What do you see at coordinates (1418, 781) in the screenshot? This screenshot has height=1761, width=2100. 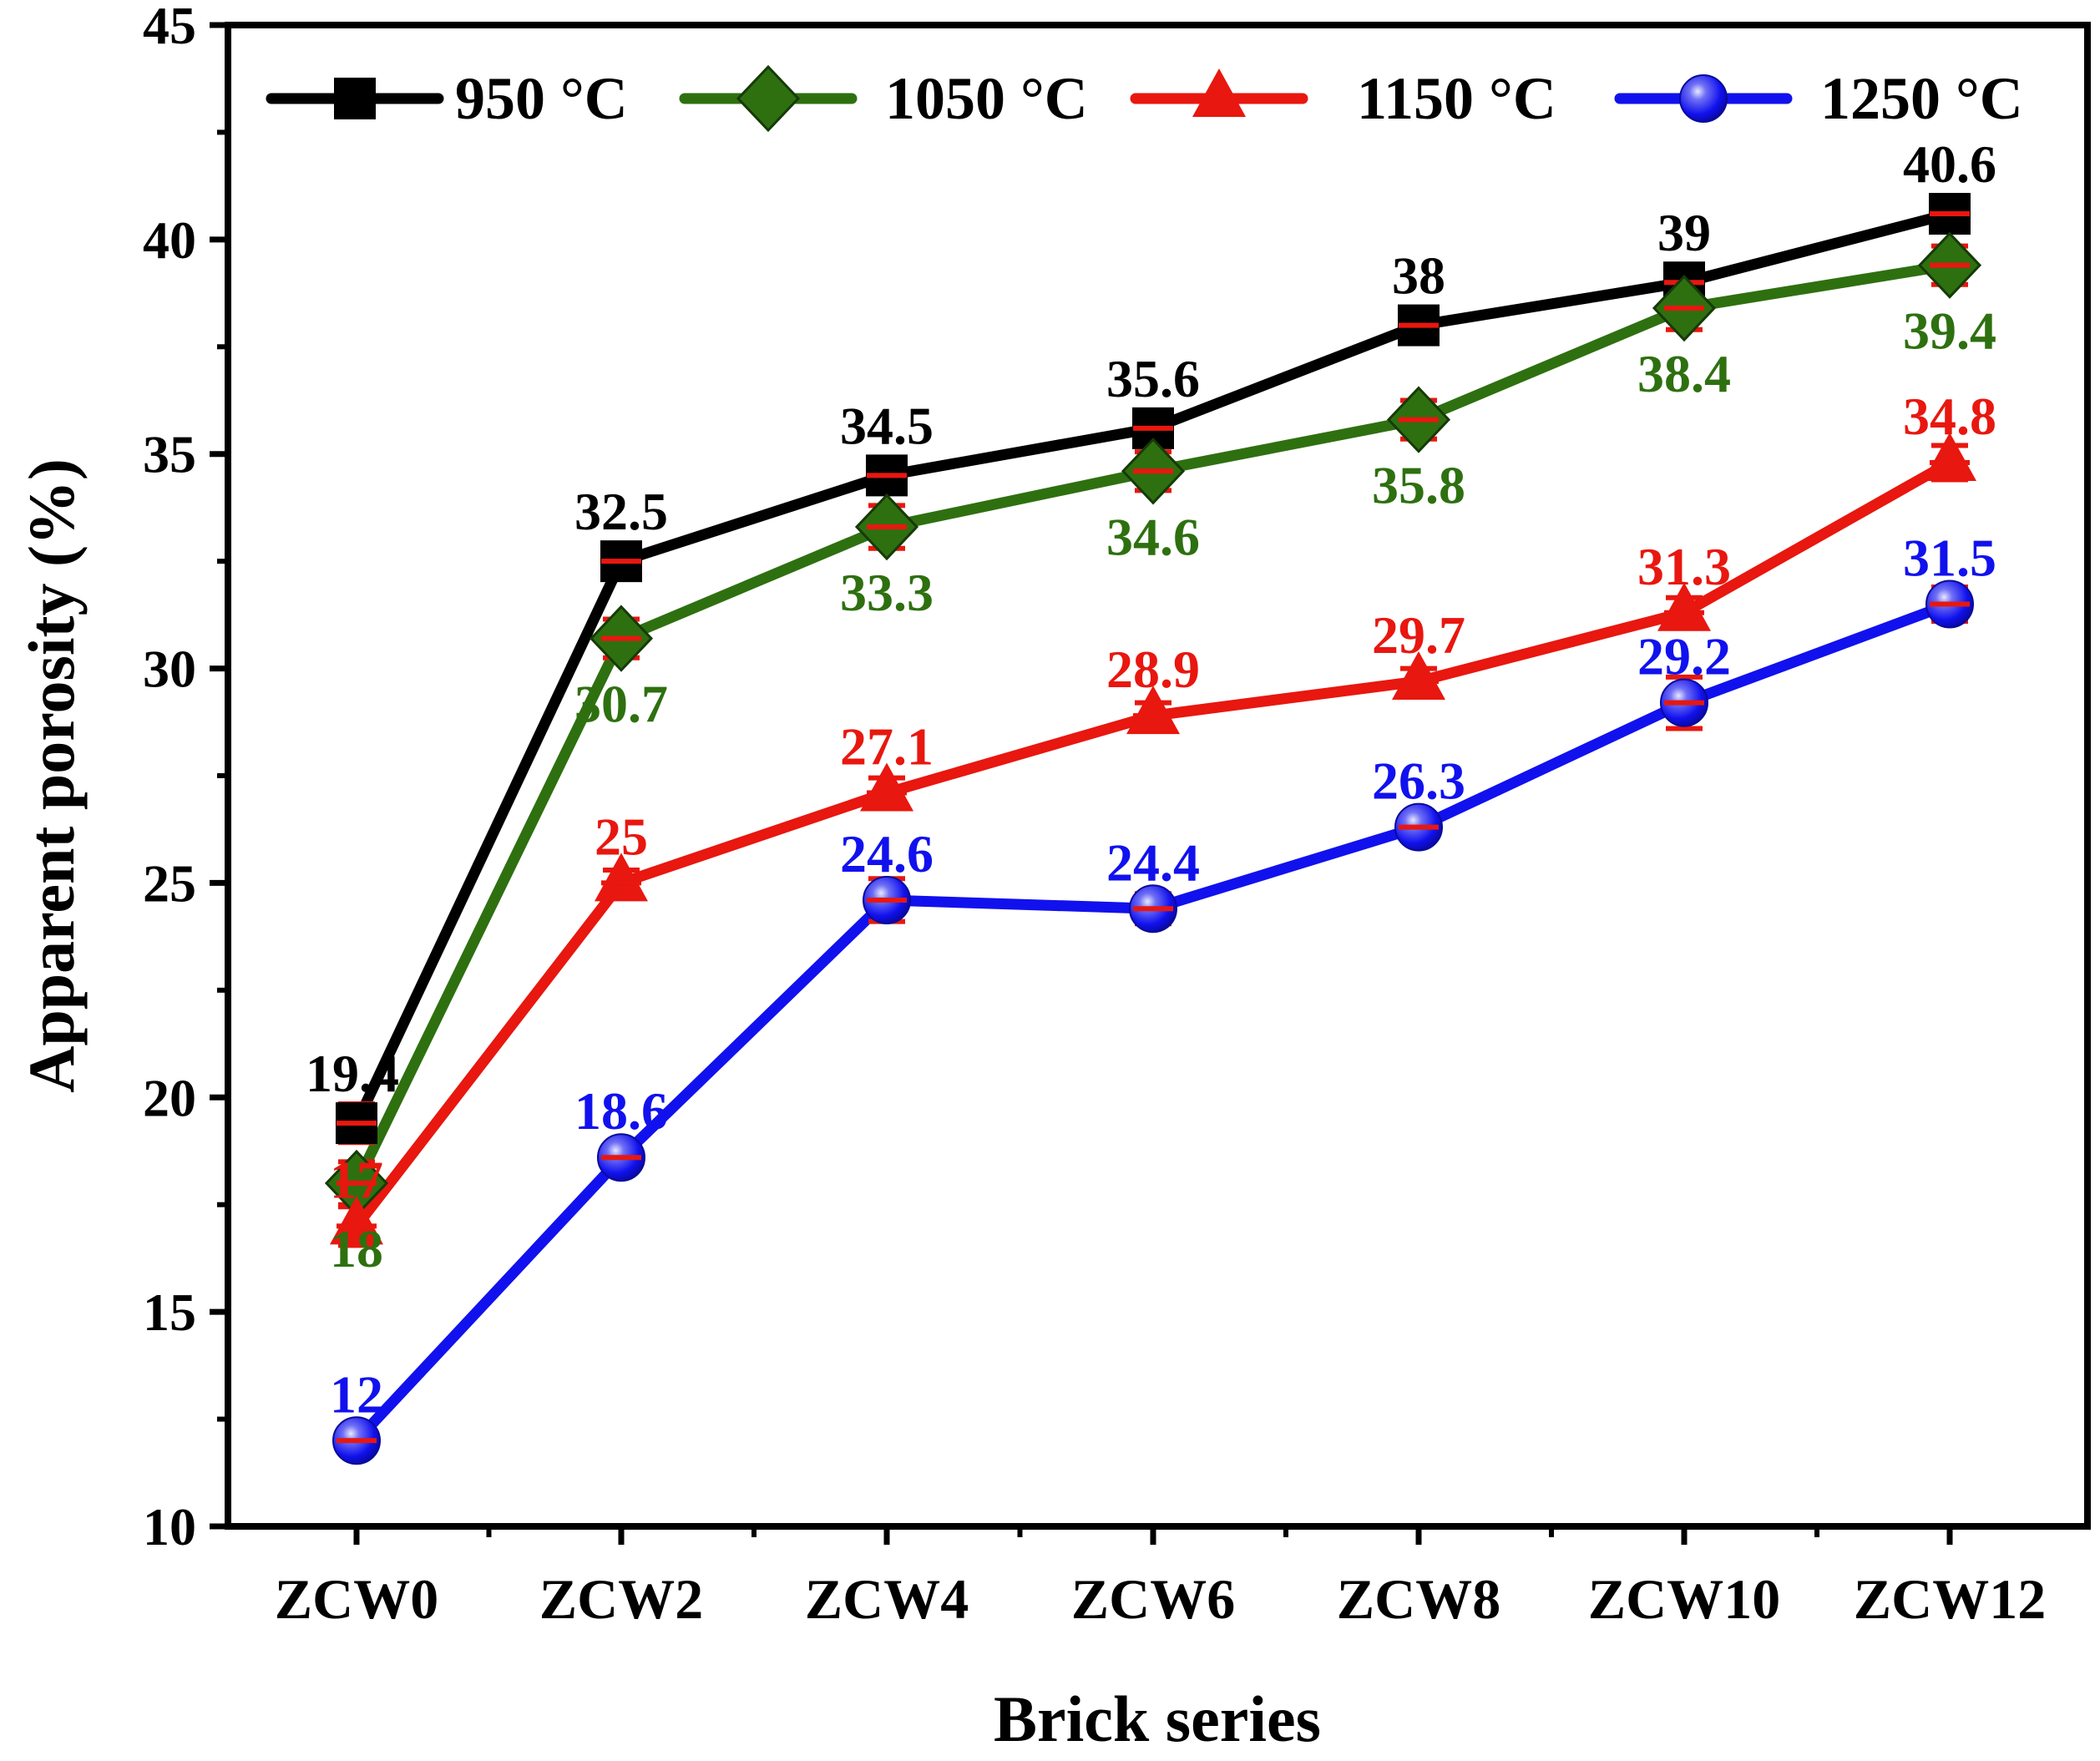 I see `data-label: 26.3` at bounding box center [1418, 781].